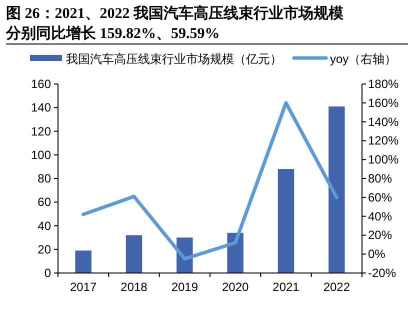 The image size is (414, 329). Describe the element at coordinates (336, 287) in the screenshot. I see `x-tick-label: 2022` at that location.